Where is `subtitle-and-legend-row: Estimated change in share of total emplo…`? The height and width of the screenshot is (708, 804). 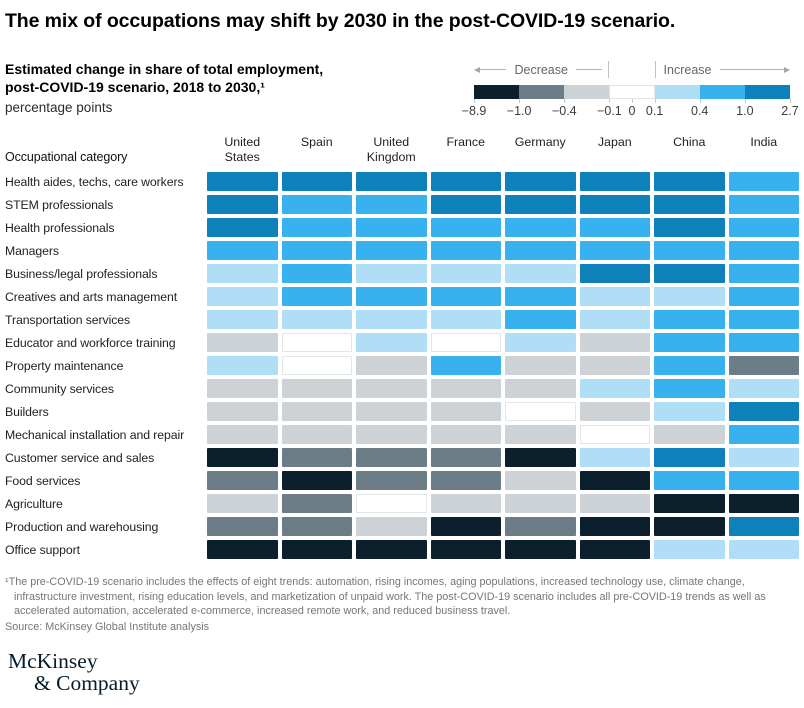 subtitle-and-legend-row: Estimated change in share of total emplo… is located at coordinates (402, 89).